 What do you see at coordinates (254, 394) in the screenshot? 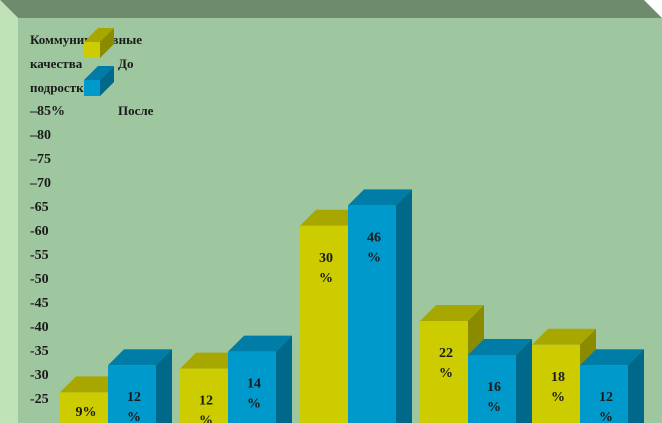
I see `data-label: 14%` at bounding box center [254, 394].